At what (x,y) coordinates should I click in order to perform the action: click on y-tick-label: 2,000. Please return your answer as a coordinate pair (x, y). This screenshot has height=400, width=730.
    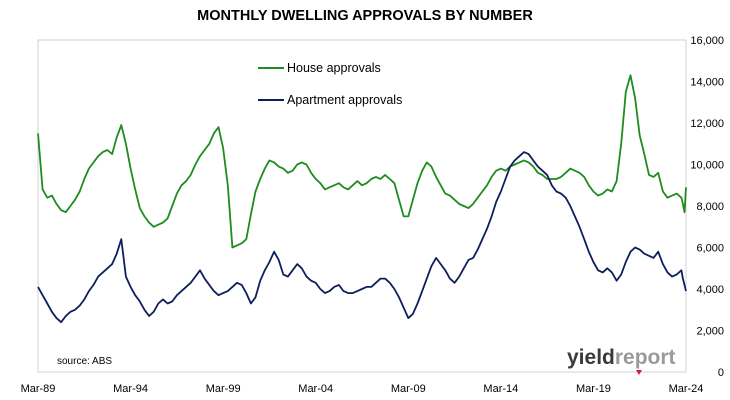
    Looking at the image, I should click on (710, 332).